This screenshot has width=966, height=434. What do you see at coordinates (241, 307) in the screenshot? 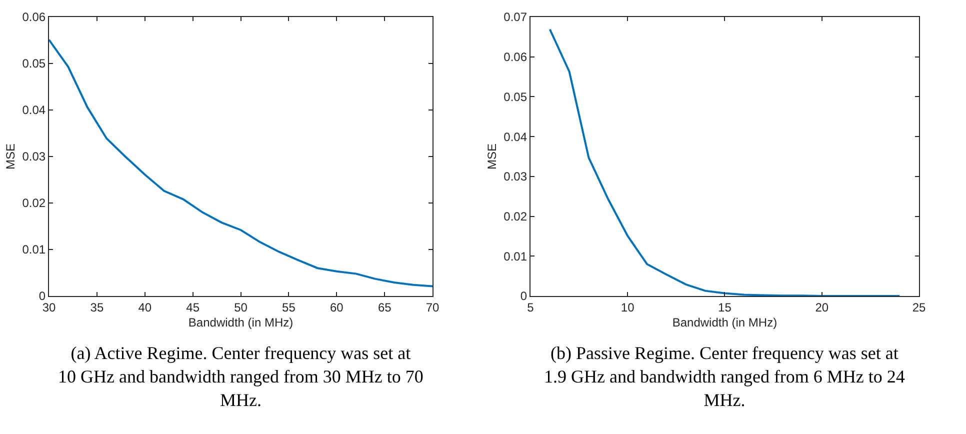
I see `x-tick-label: 50` at bounding box center [241, 307].